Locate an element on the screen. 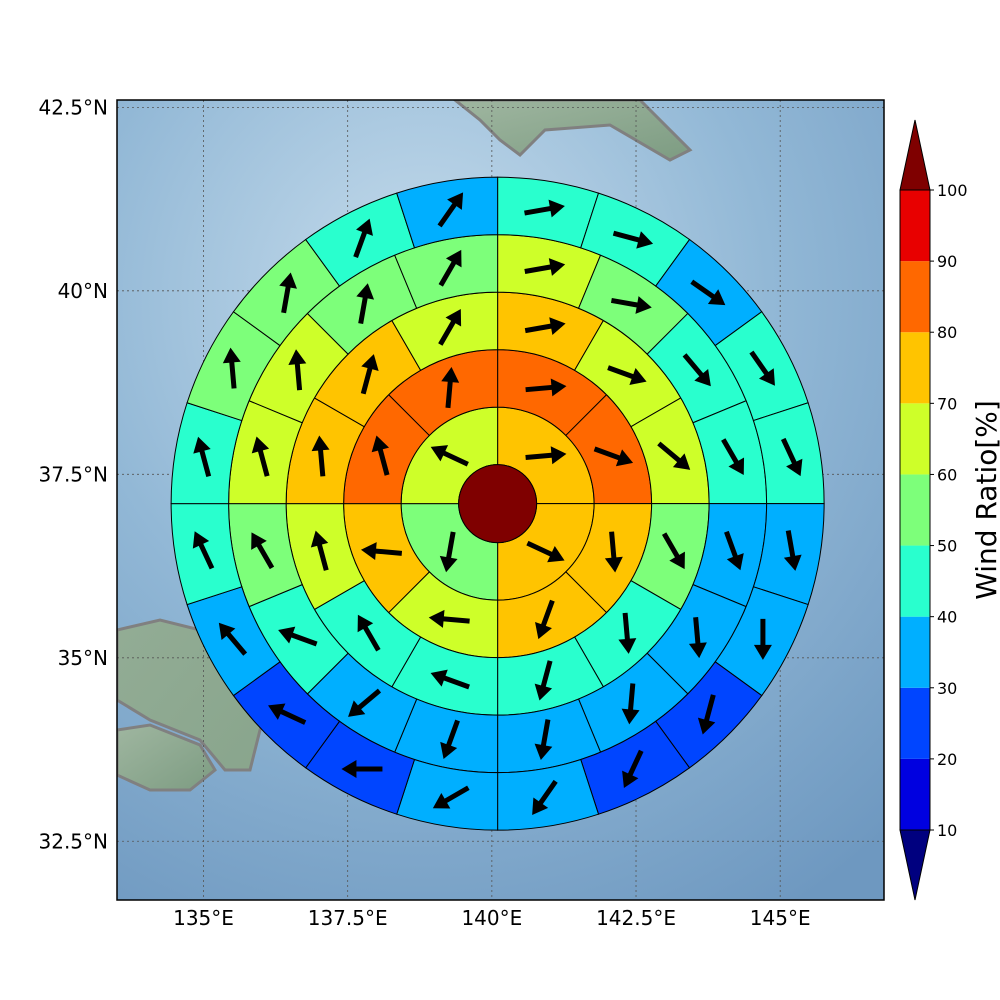 The image size is (1000, 1000). lat-tick-label: 32.5°N is located at coordinates (74, 841).